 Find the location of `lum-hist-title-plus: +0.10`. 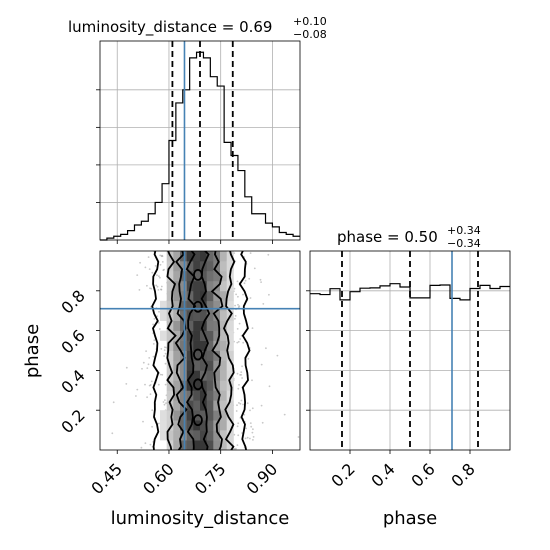

lum-hist-title-plus: +0.10 is located at coordinates (310, 21).